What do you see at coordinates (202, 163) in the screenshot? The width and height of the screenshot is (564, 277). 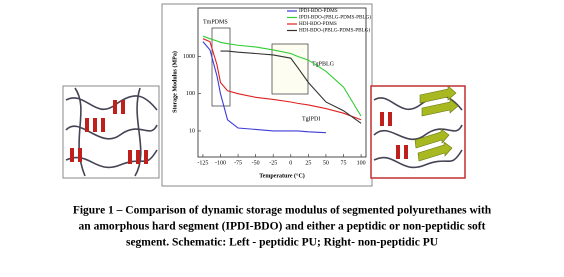 I see `x-tick-label: -125` at bounding box center [202, 163].